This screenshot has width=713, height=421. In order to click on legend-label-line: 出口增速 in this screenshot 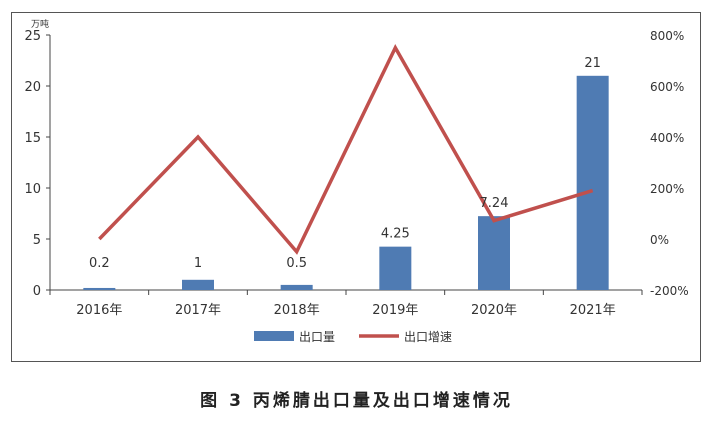, I will do `click(428, 337)`.